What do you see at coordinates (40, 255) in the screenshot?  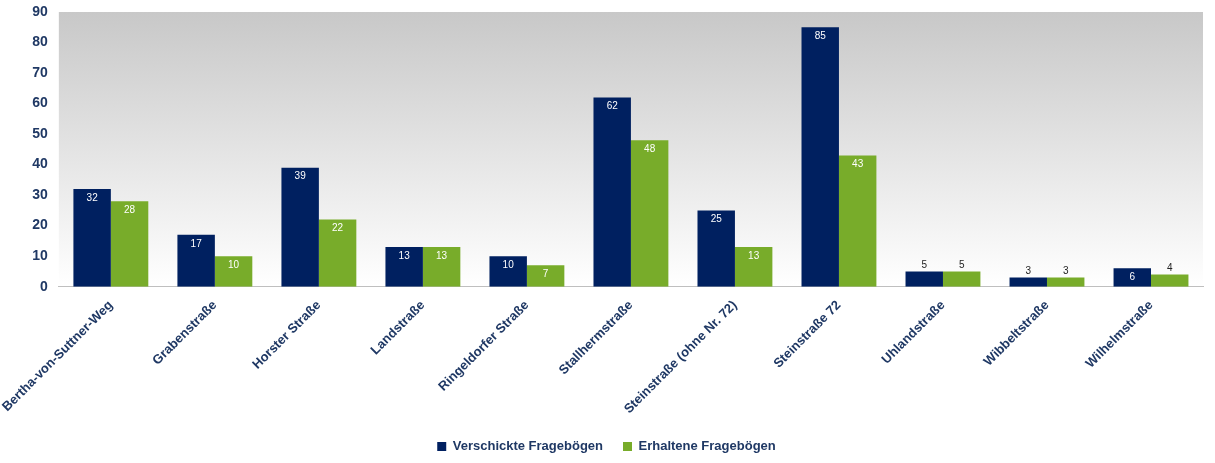 I see `y-tick-label: 10` at bounding box center [40, 255].